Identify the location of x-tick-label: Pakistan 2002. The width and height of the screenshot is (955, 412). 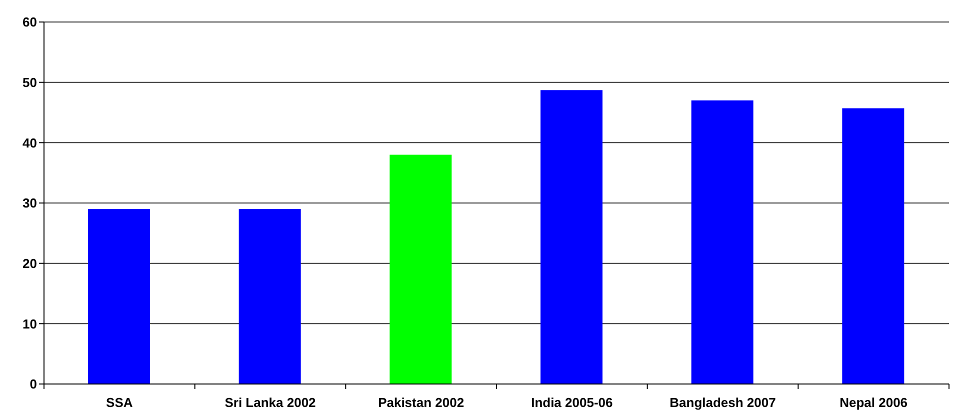
(421, 402).